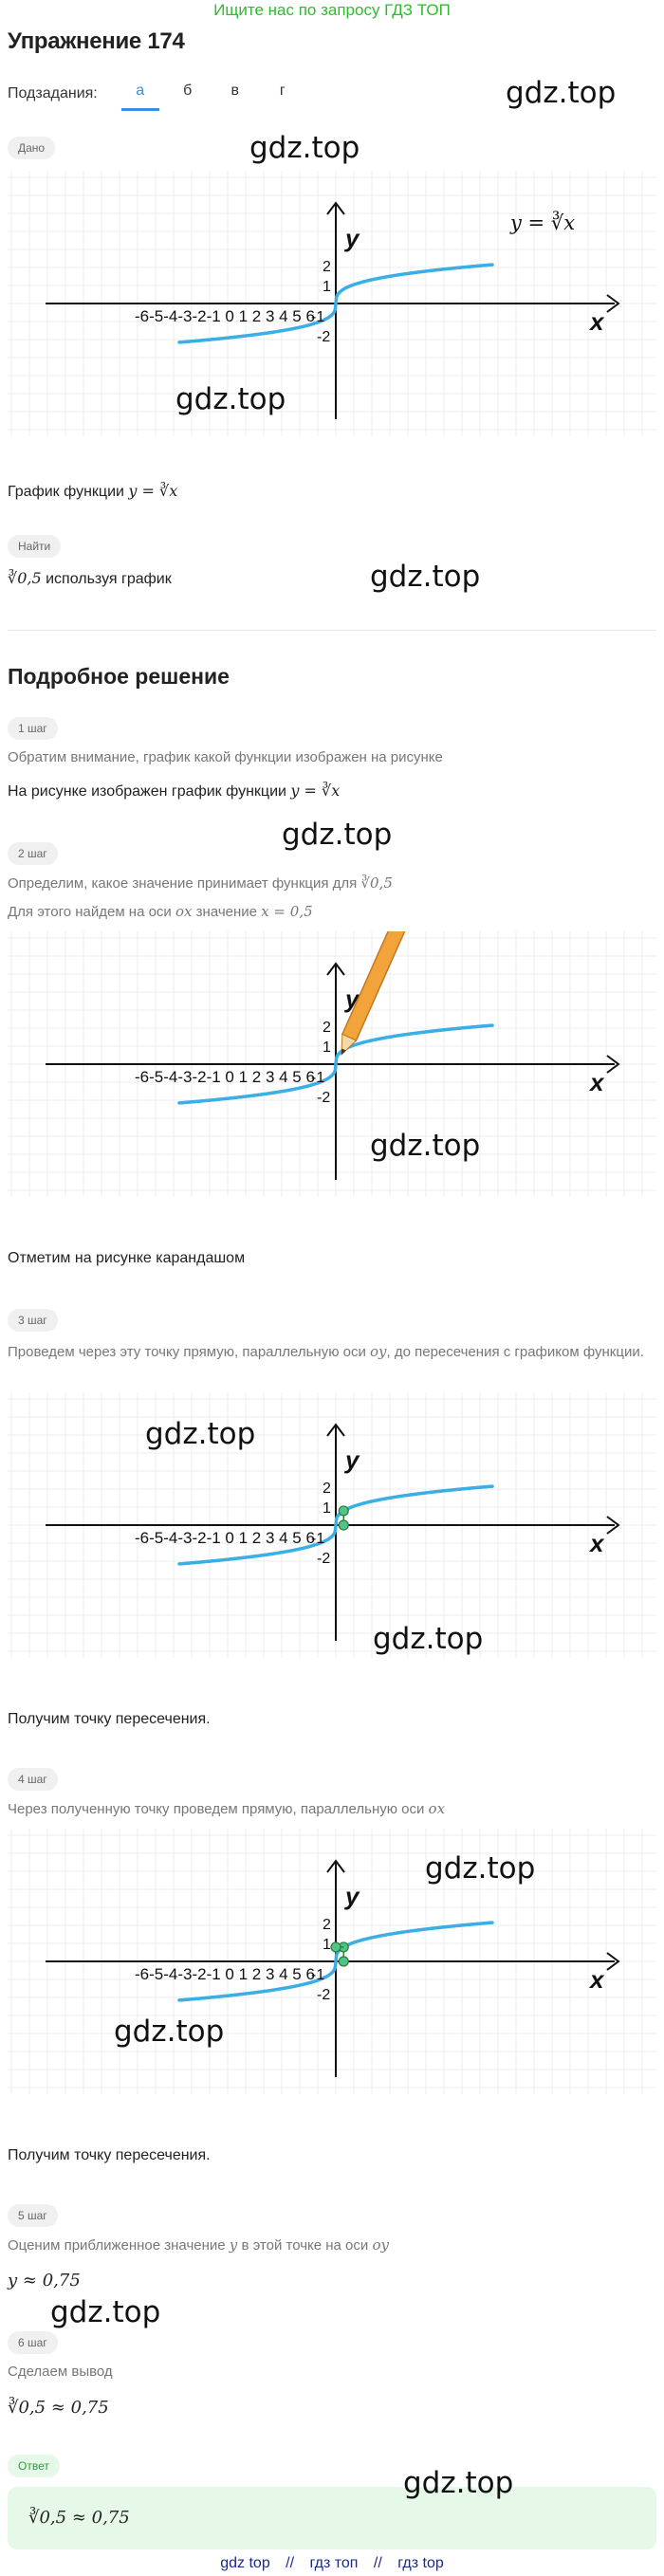  What do you see at coordinates (90, 912) in the screenshot?
I see `step-hint-2-body: Для этого найдем на оси` at bounding box center [90, 912].